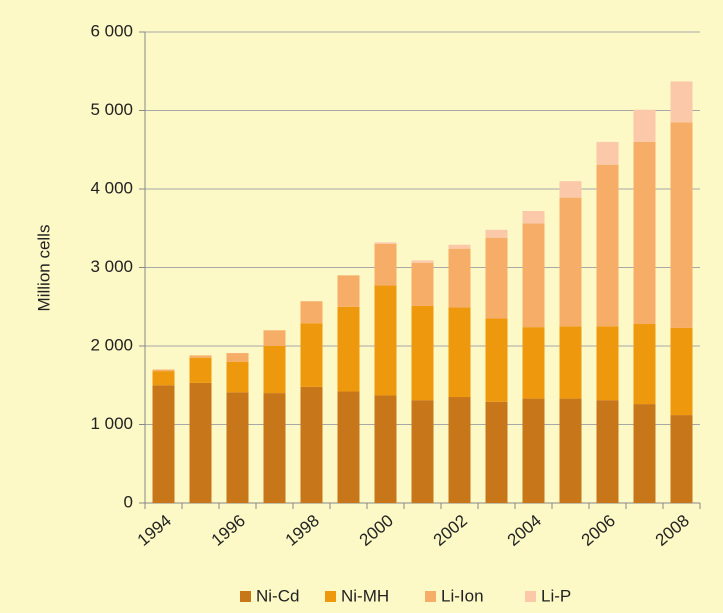  Describe the element at coordinates (111, 30) in the screenshot. I see `y-tick-label: 6 000` at that location.